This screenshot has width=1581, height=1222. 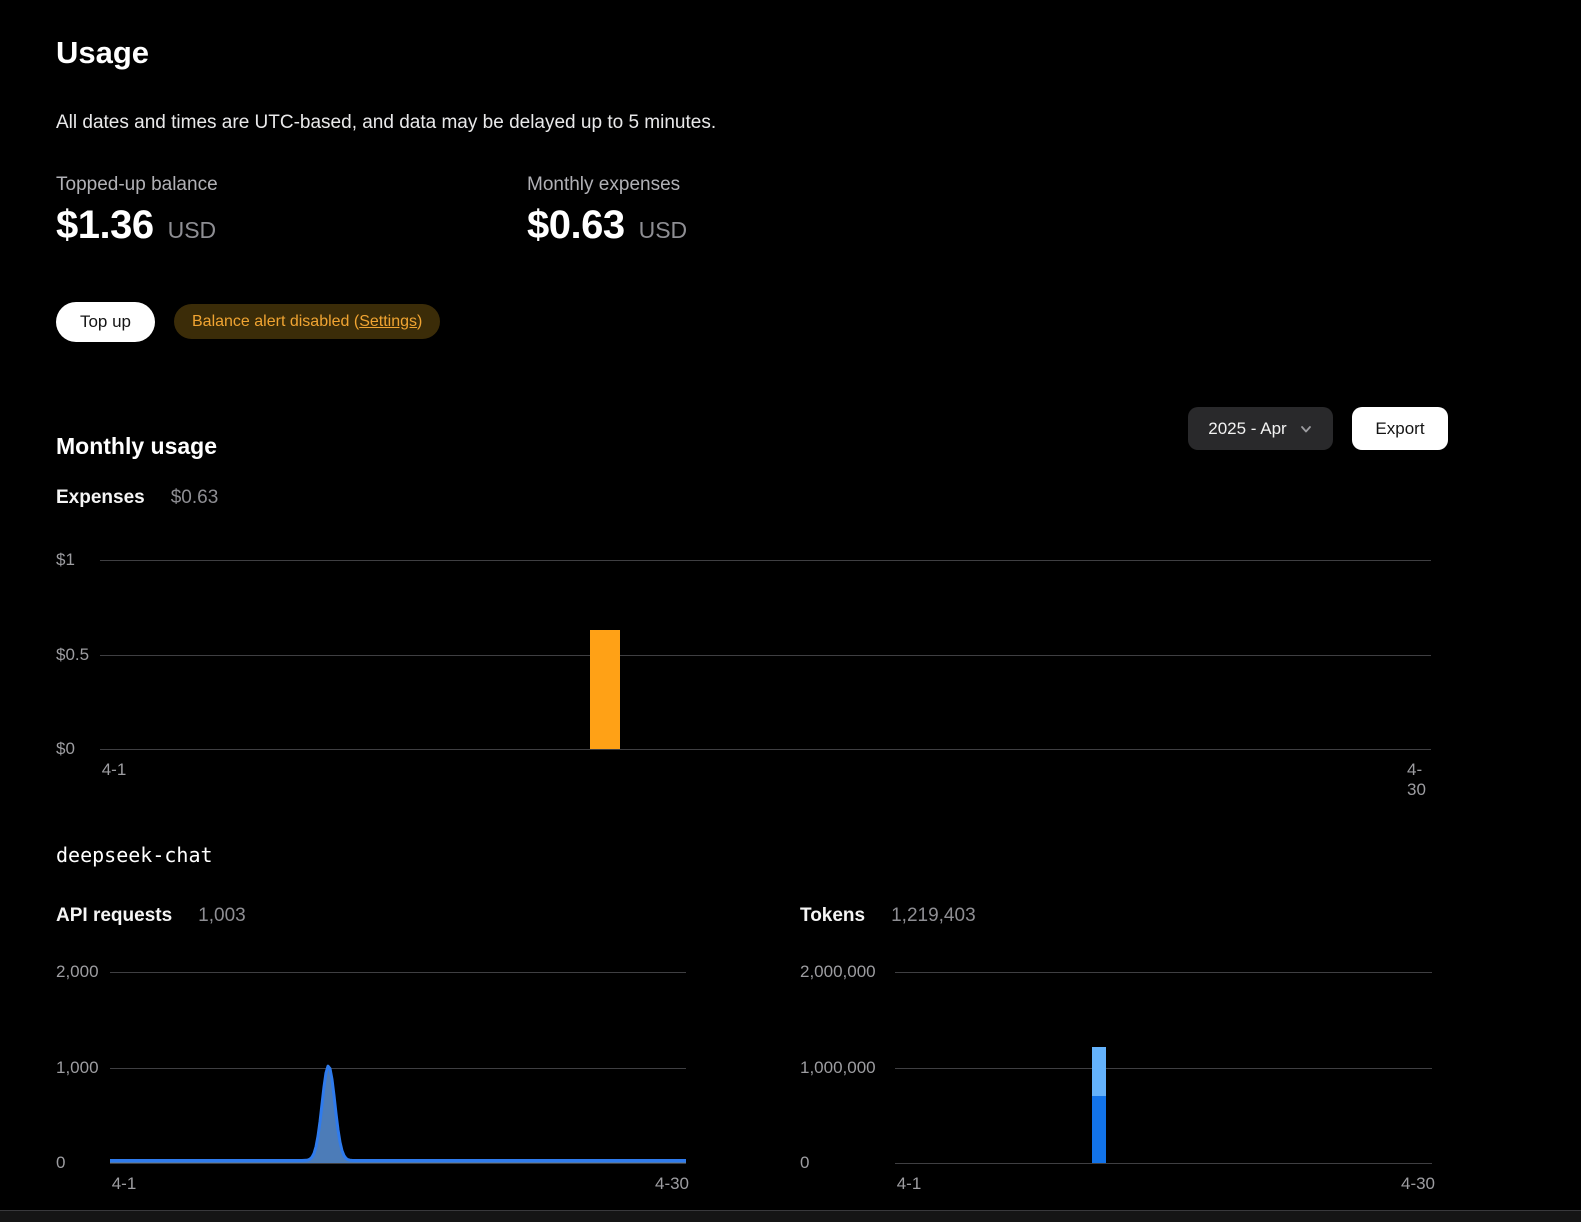 I want to click on monthly-expenses-label: Monthly expenses, so click(x=604, y=184).